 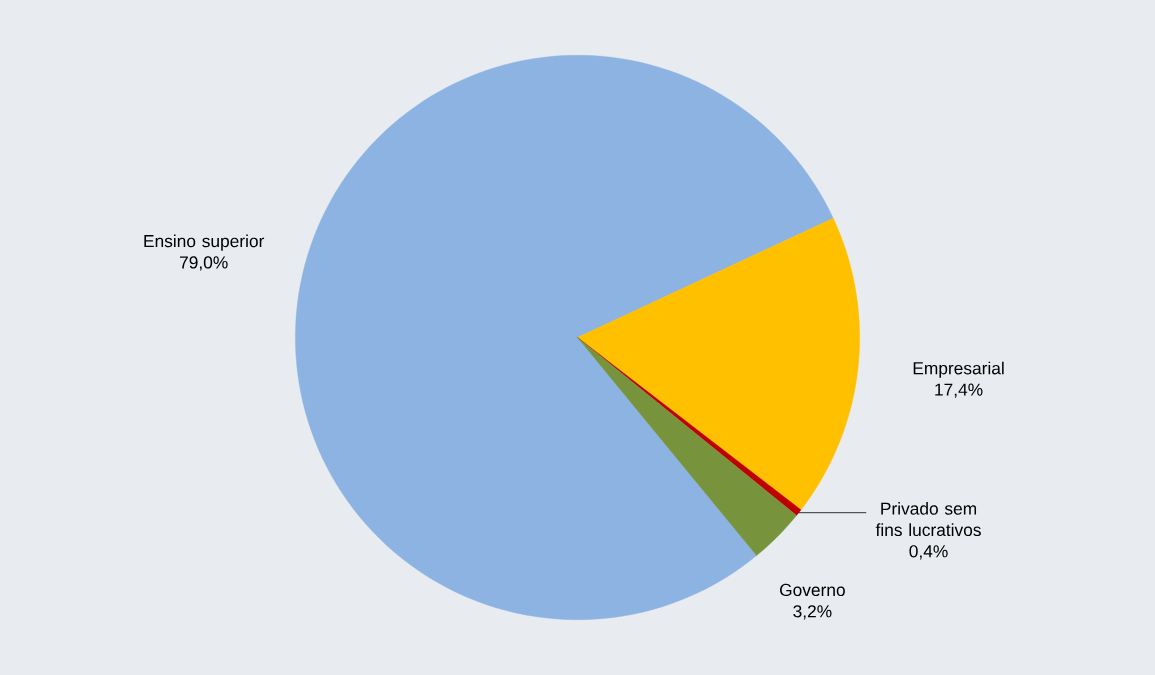 I want to click on slice-label: Governo, so click(x=812, y=590).